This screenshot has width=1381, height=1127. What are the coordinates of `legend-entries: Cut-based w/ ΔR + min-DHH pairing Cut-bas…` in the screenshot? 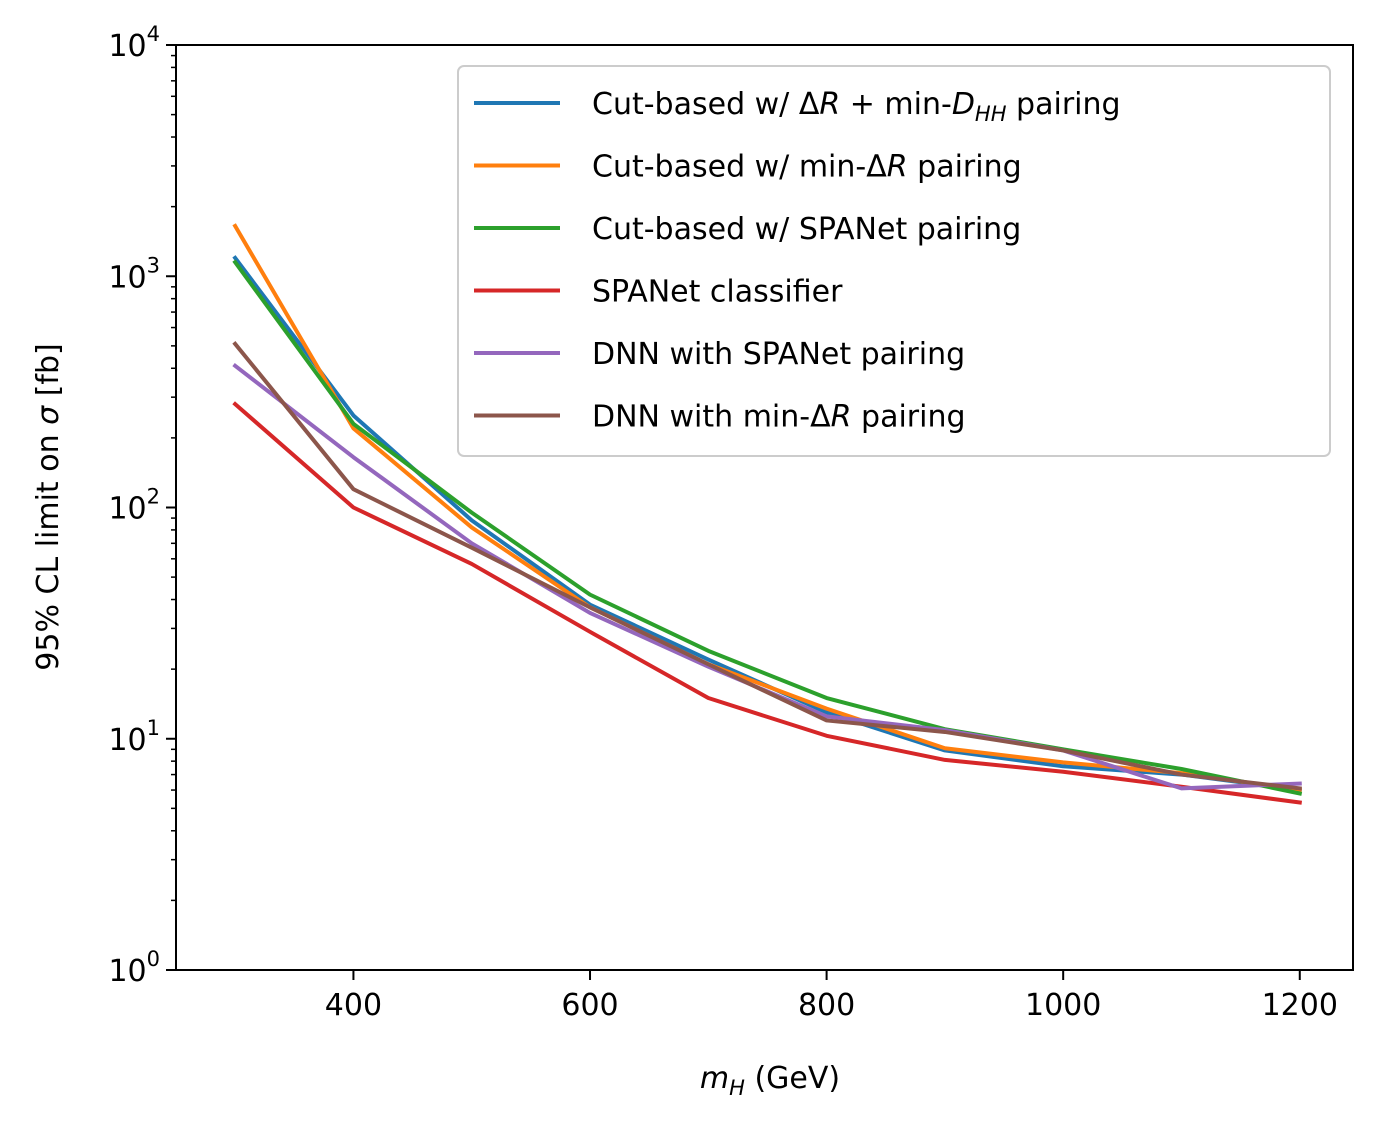 It's located at (797, 261).